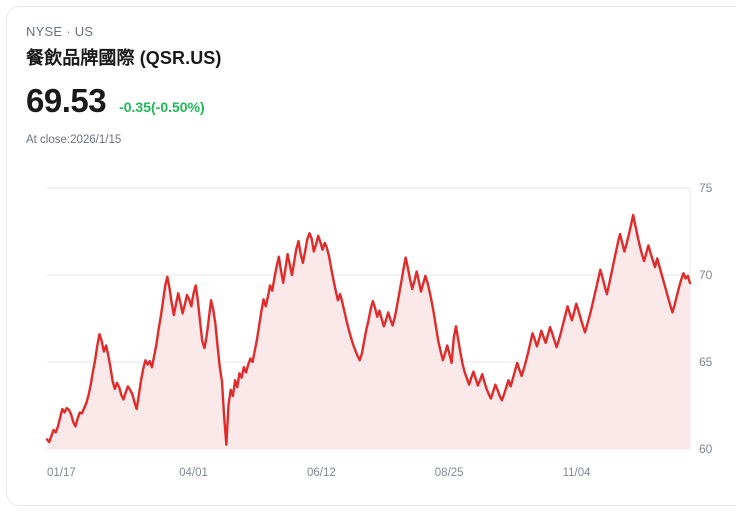 The height and width of the screenshot is (513, 736). Describe the element at coordinates (449, 473) in the screenshot. I see `x-axis-tick-label: 08/25` at that location.